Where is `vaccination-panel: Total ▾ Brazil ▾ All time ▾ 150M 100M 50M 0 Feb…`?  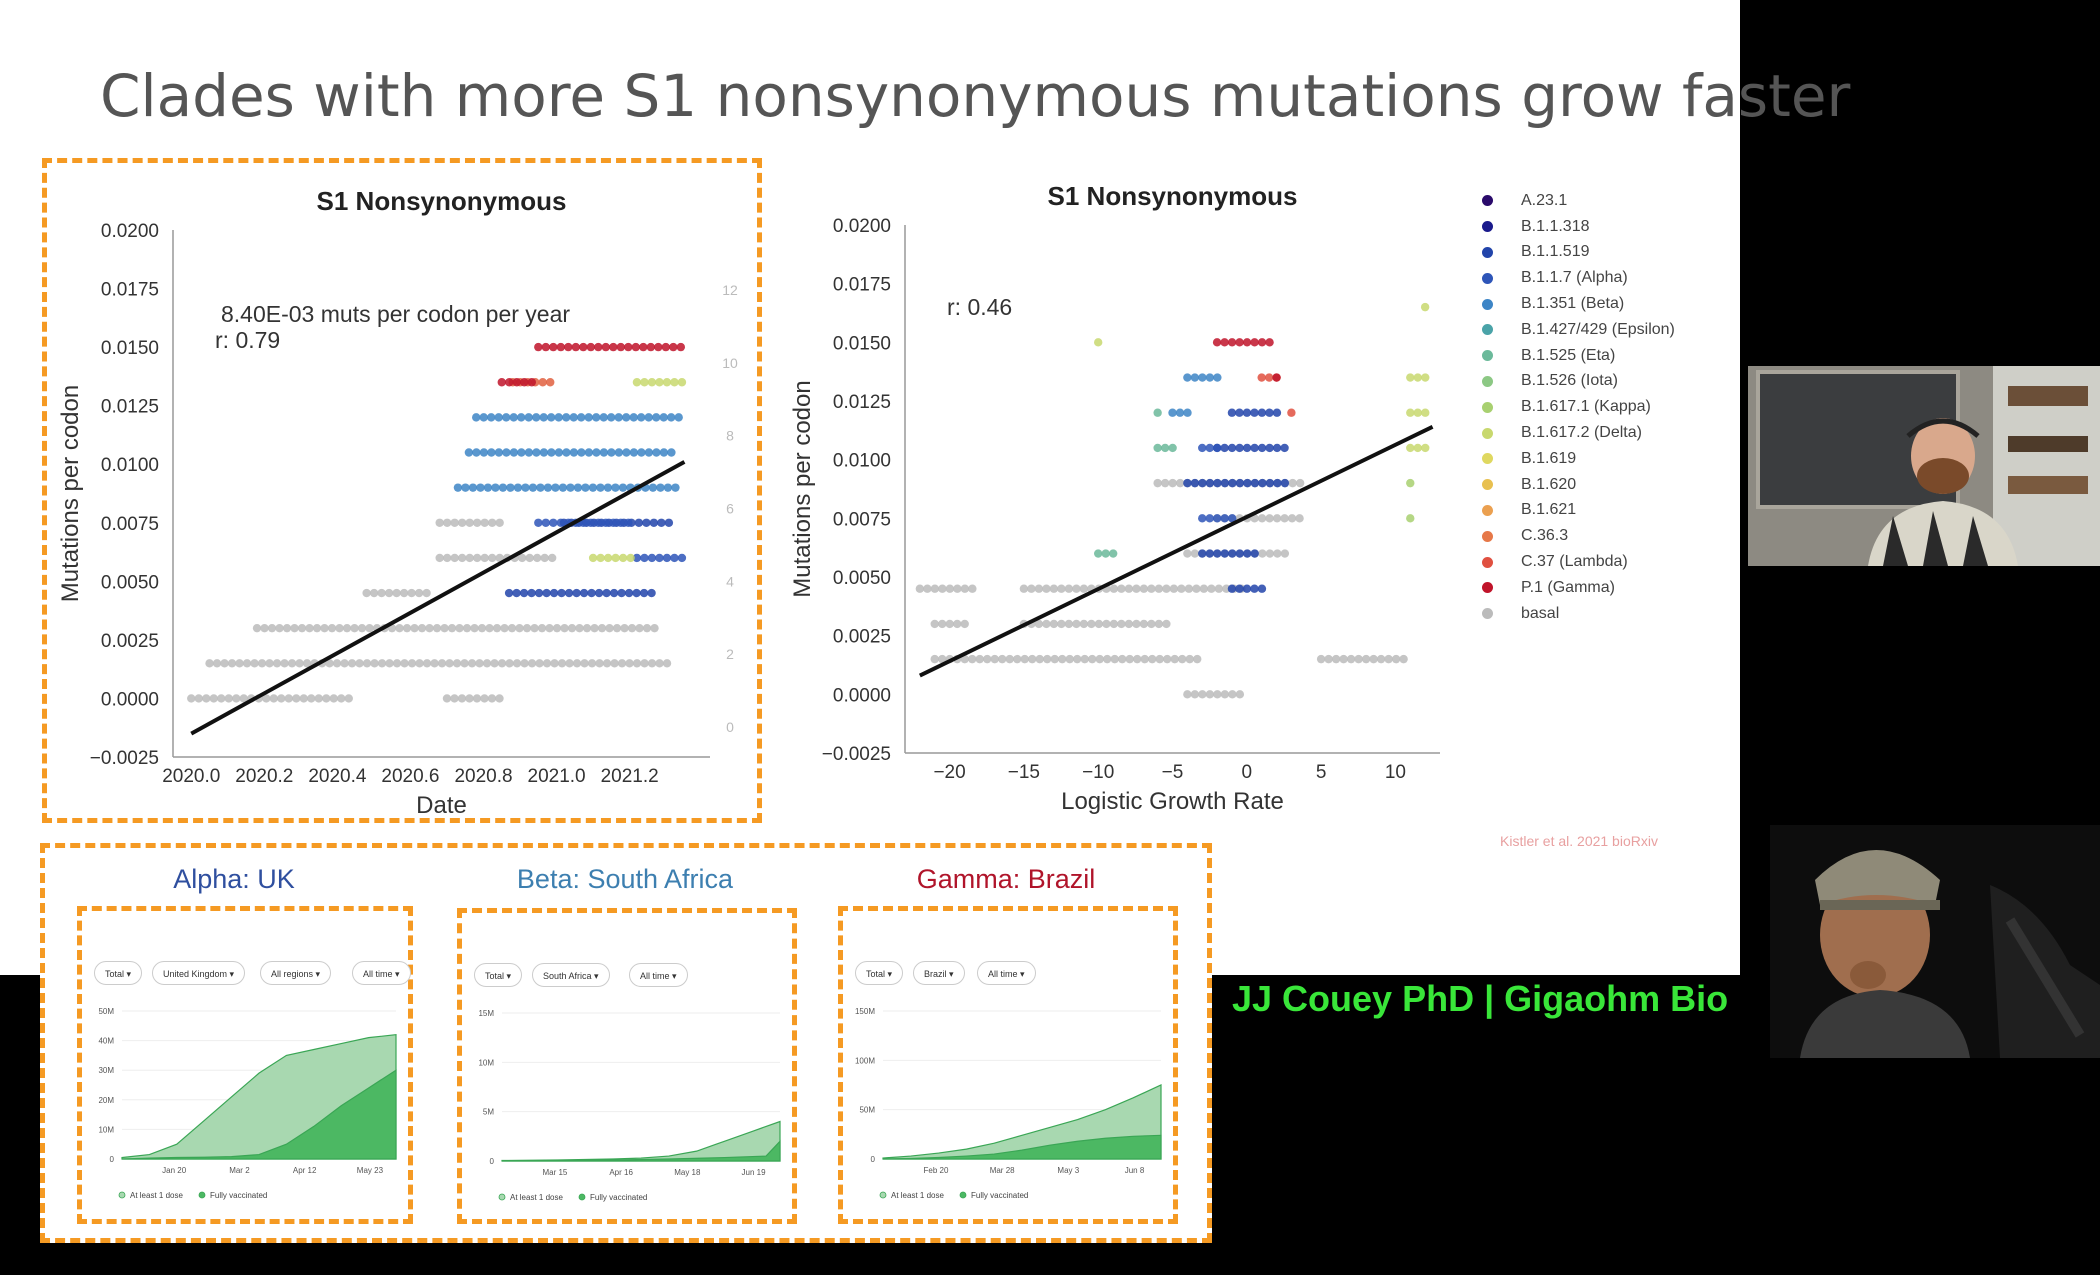 vaccination-panel: Total ▾ Brazil ▾ All time ▾ 150M 100M 50M 0 Feb… is located at coordinates (1008, 1065).